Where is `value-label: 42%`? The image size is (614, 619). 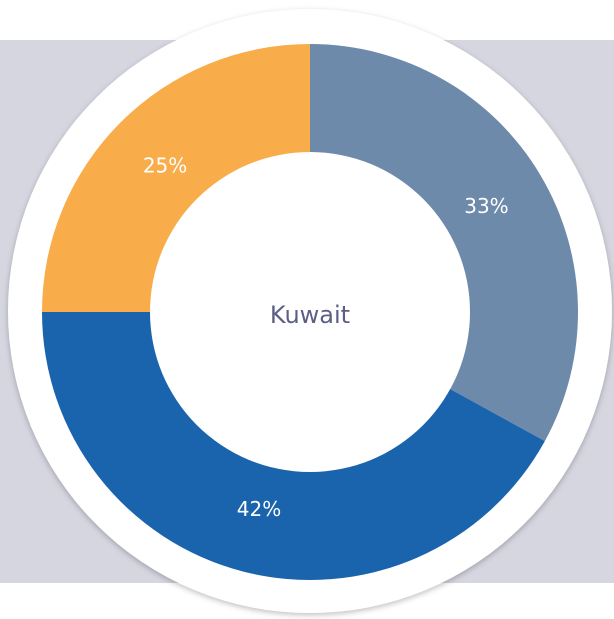
value-label: 42% is located at coordinates (259, 509).